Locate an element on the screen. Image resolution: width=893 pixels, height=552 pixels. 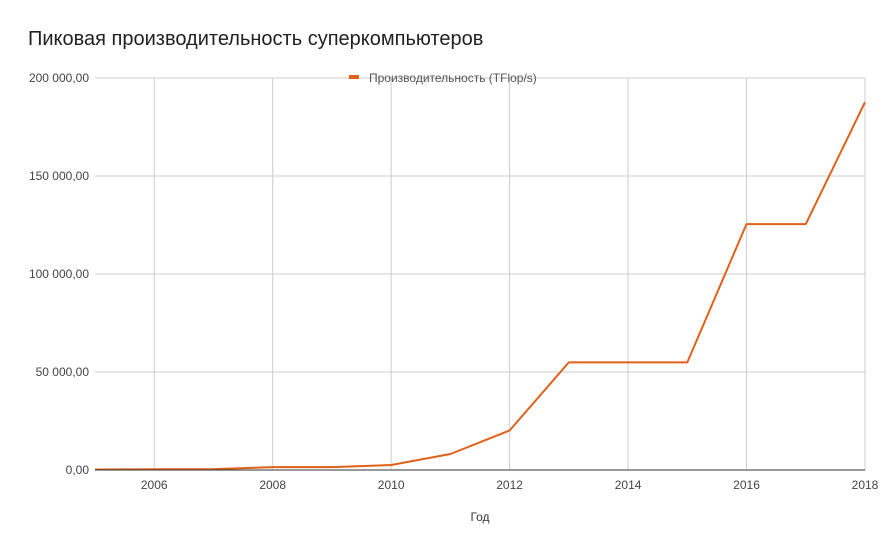
x-axis-title: Год is located at coordinates (479, 517).